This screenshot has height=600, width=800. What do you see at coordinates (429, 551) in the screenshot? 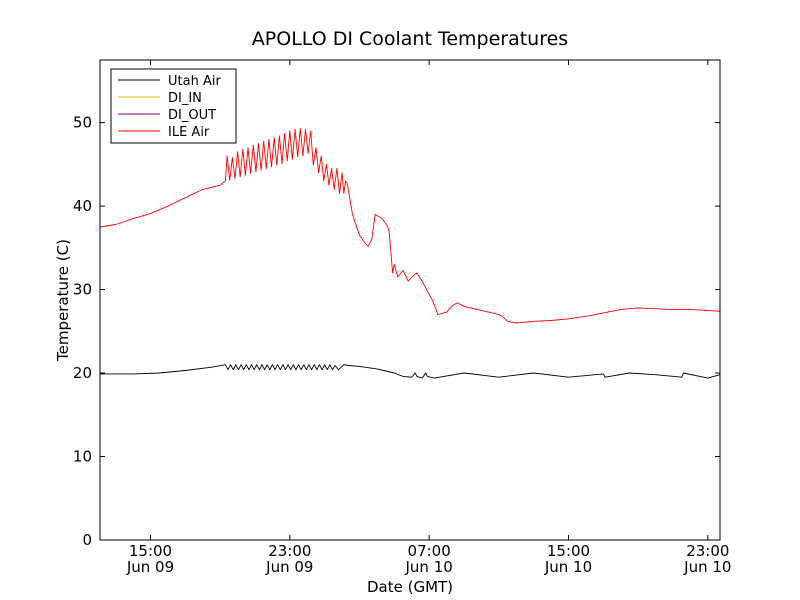
I see `x-tick-label-time: 07:00` at bounding box center [429, 551].